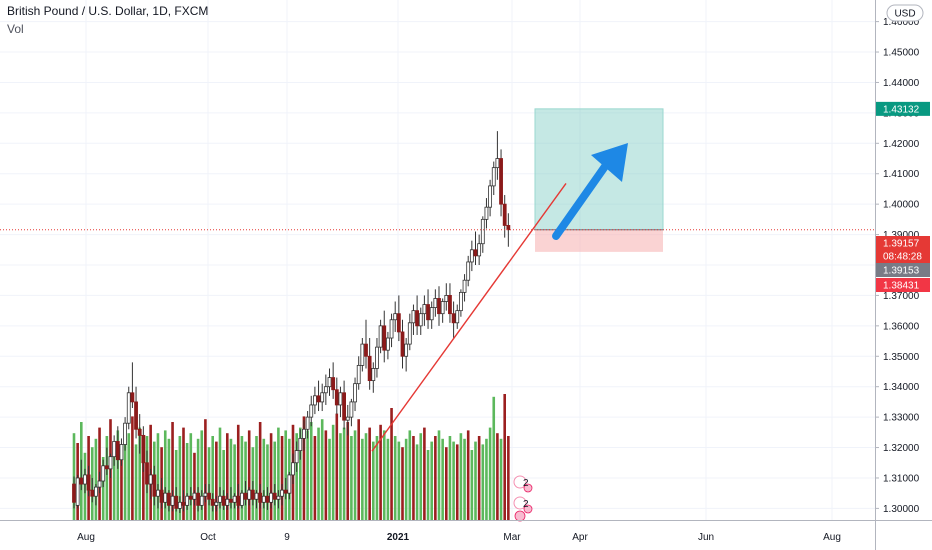 This screenshot has height=550, width=932. I want to click on currency-button, so click(905, 13).